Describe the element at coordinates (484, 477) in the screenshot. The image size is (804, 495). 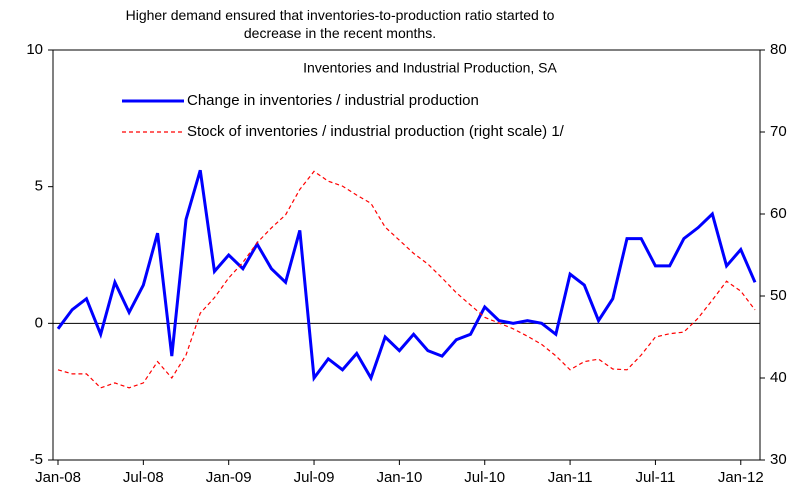
I see `x-tick-label: Jul-10` at that location.